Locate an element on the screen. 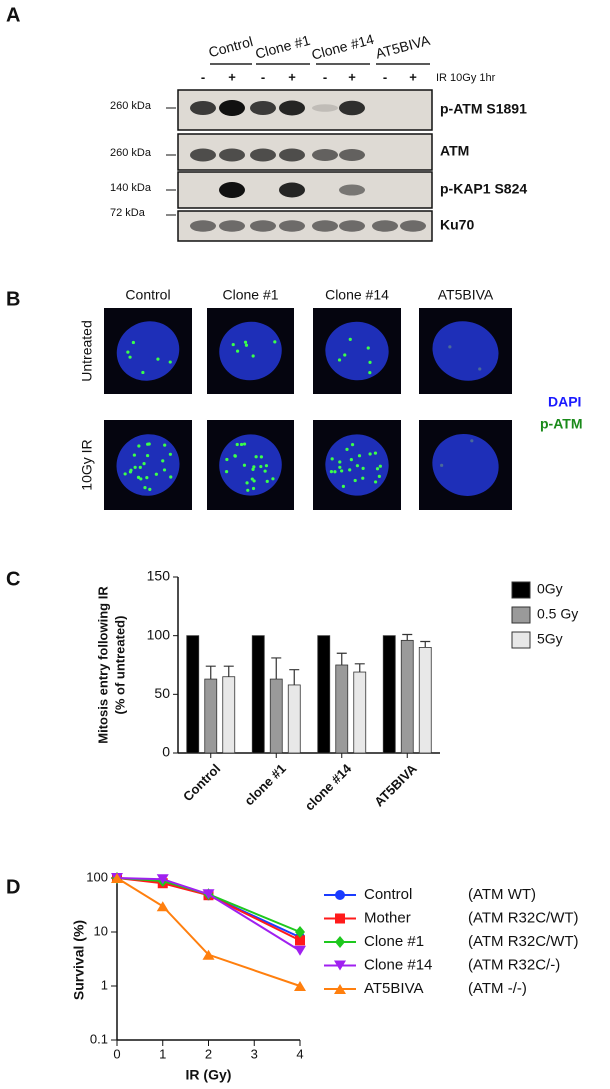  mw-marker: 72 kDa is located at coordinates (128, 213).